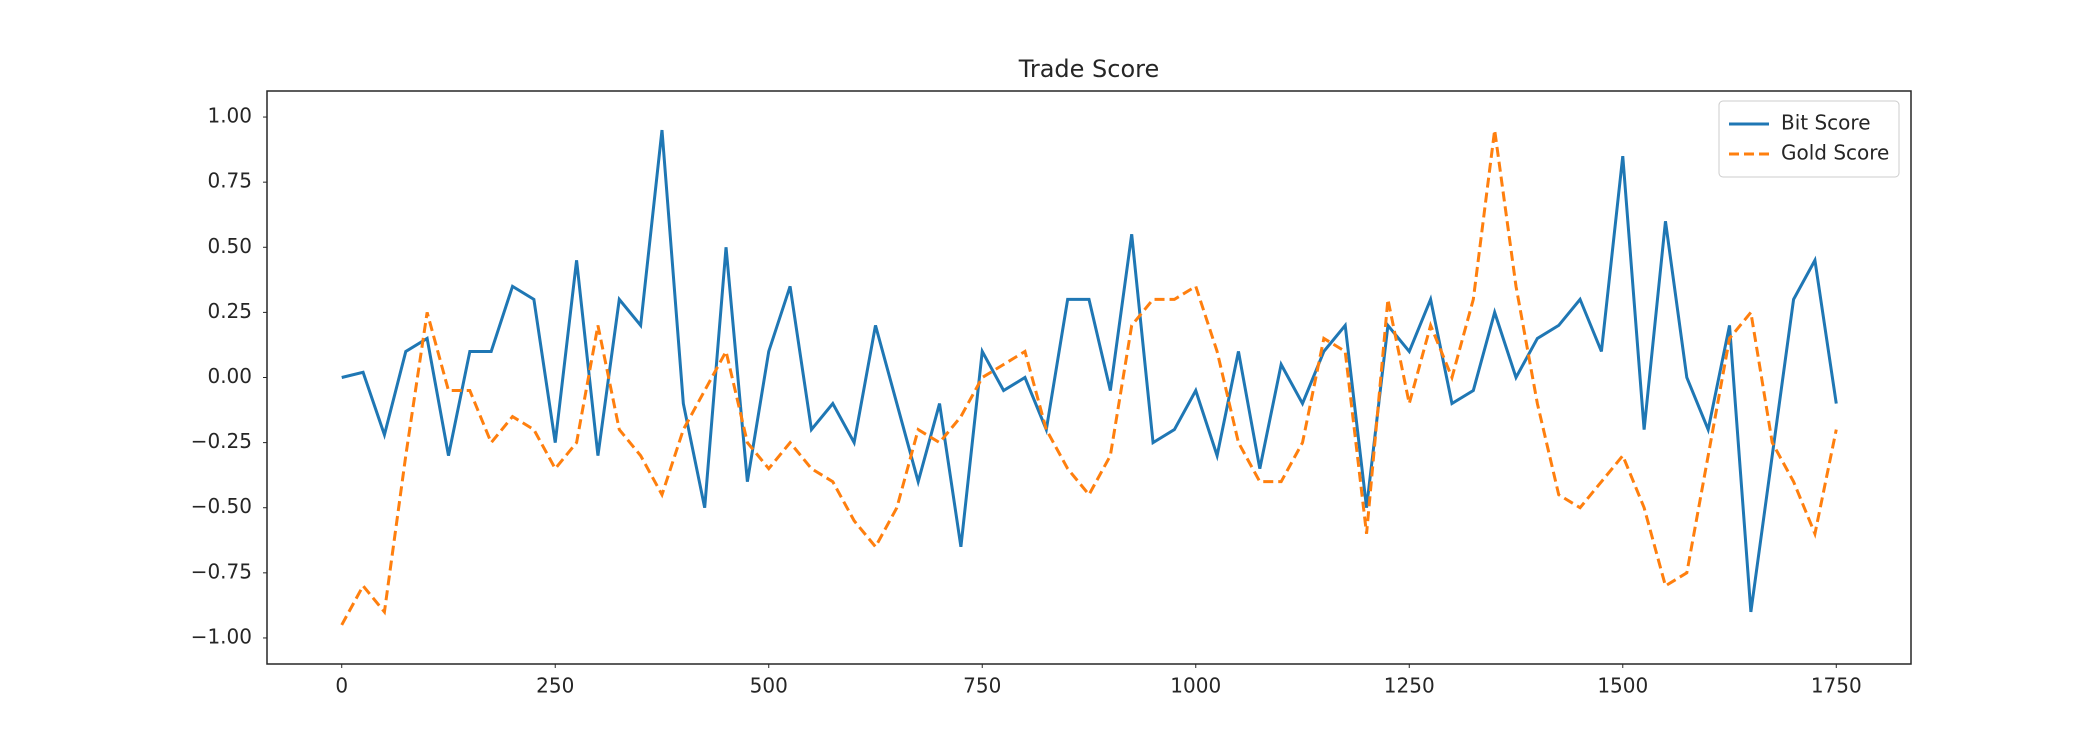 The height and width of the screenshot is (750, 2100). Describe the element at coordinates (1835, 153) in the screenshot. I see `legend-label: Gold Score` at that location.